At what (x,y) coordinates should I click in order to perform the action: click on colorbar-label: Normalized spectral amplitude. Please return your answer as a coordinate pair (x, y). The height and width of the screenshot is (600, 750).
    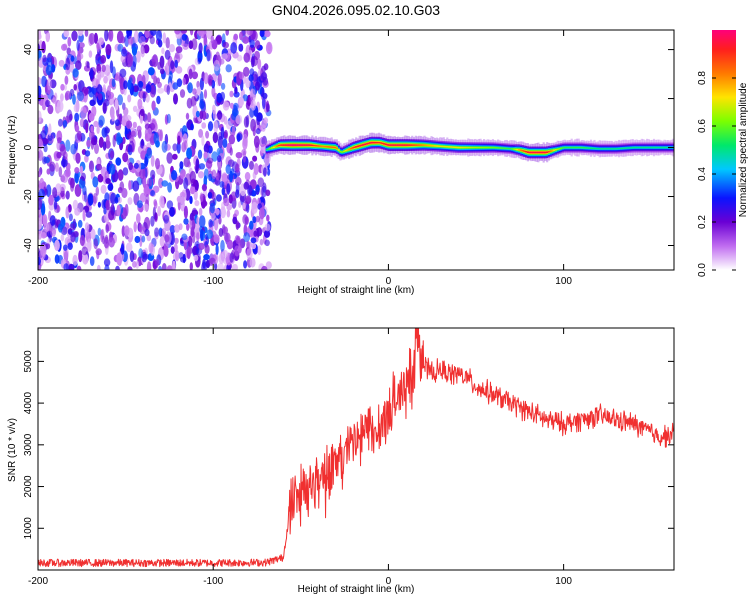
    Looking at the image, I should click on (743, 149).